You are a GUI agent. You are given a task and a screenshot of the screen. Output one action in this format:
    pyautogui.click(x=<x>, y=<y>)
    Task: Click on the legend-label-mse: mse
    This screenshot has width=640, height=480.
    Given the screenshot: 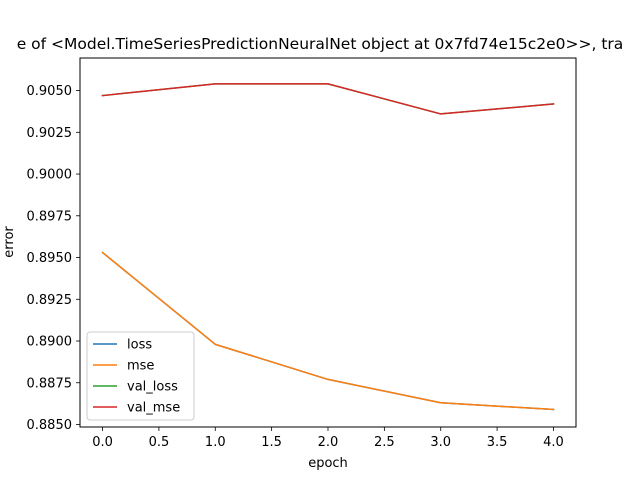 What is the action you would take?
    pyautogui.click(x=140, y=366)
    